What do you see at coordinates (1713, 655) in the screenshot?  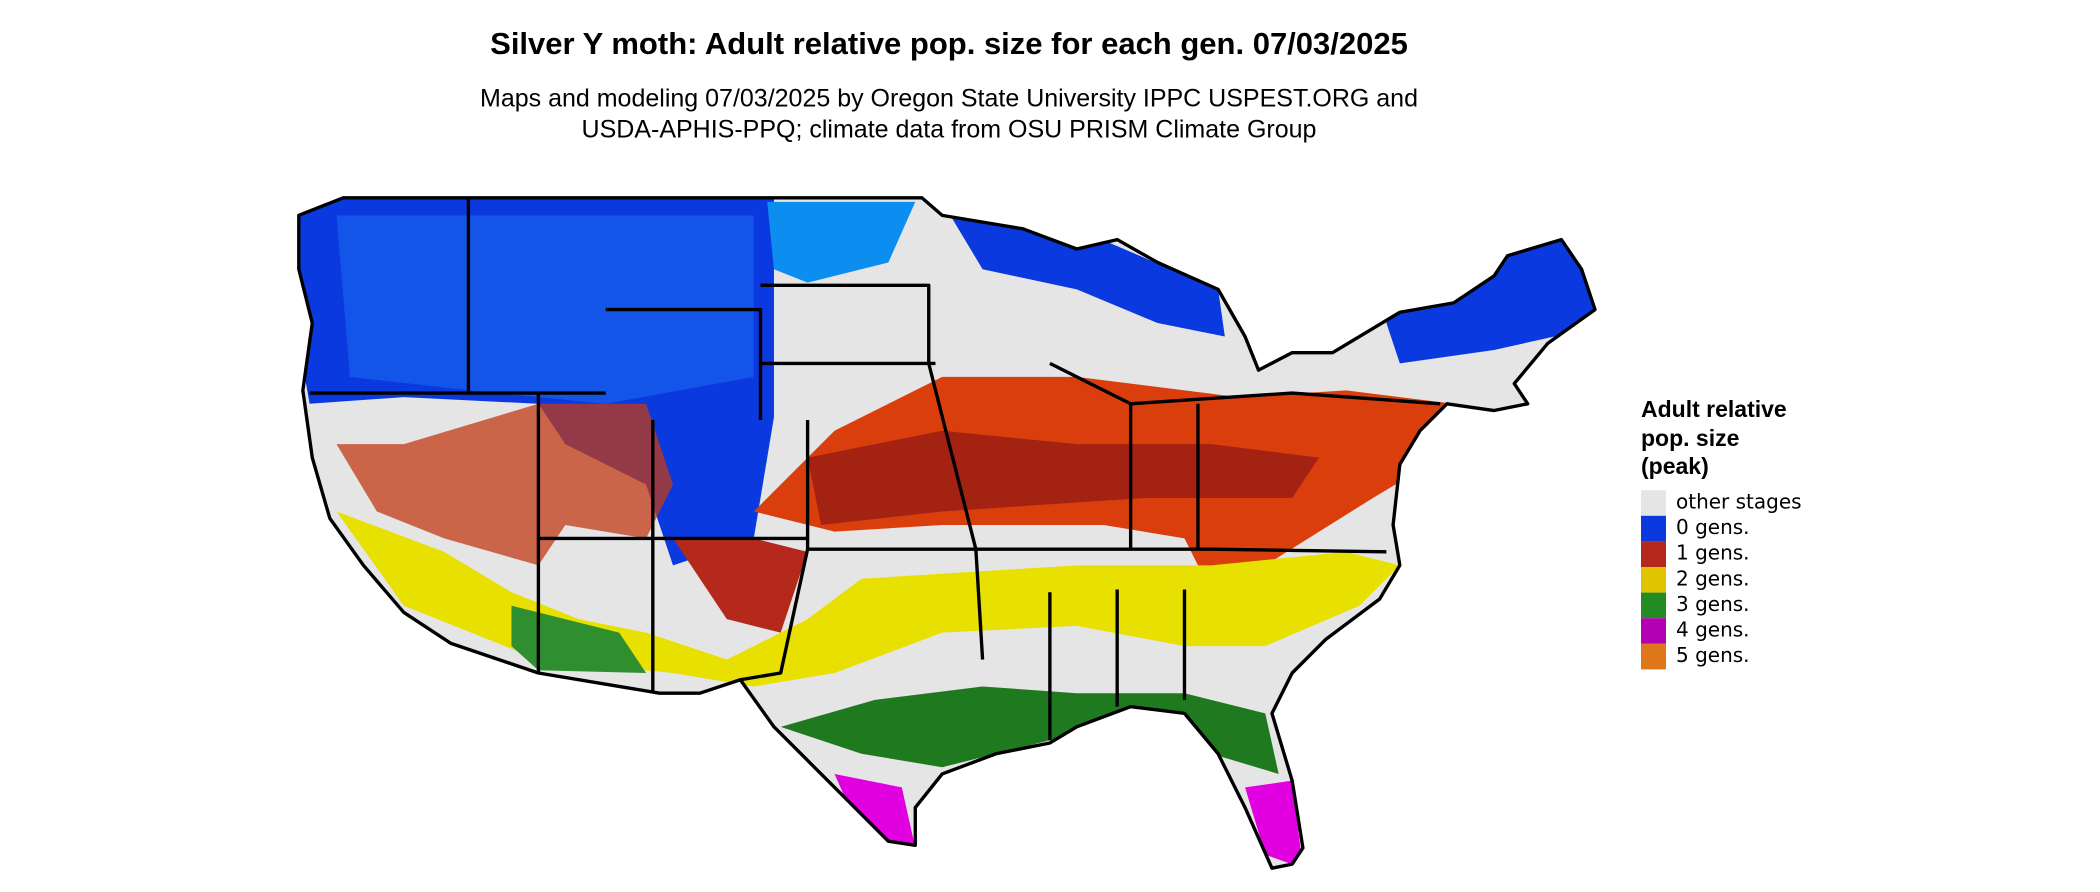 I see `legend-label: 5 gens.` at bounding box center [1713, 655].